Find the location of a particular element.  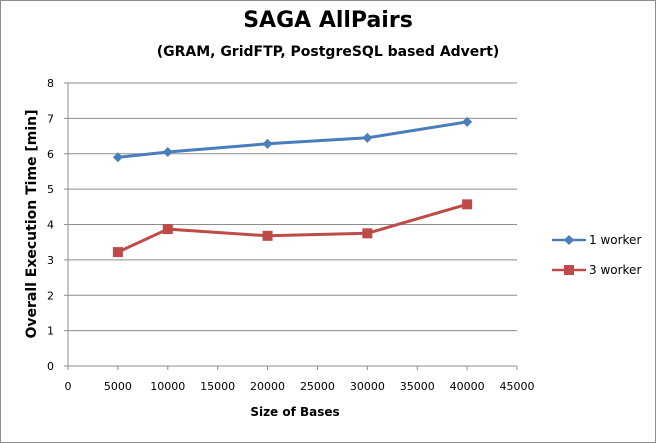

legend-item: 3 worker is located at coordinates (596, 270).